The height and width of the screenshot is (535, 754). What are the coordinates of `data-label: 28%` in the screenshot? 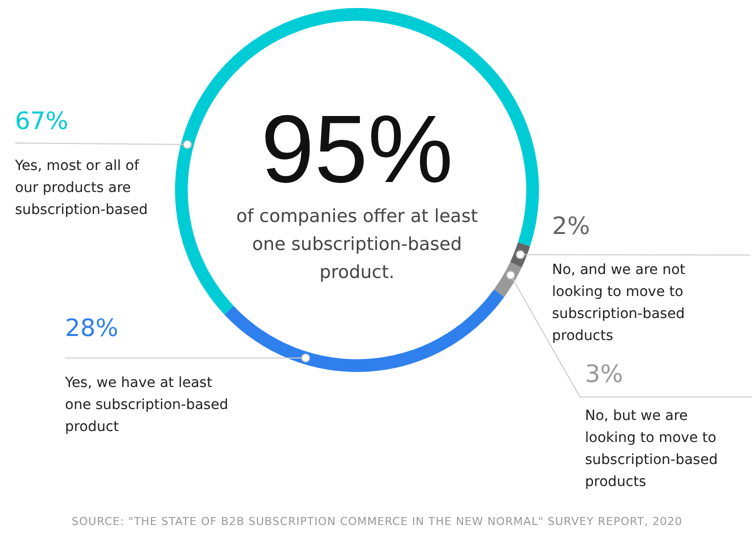 It's located at (91, 328).